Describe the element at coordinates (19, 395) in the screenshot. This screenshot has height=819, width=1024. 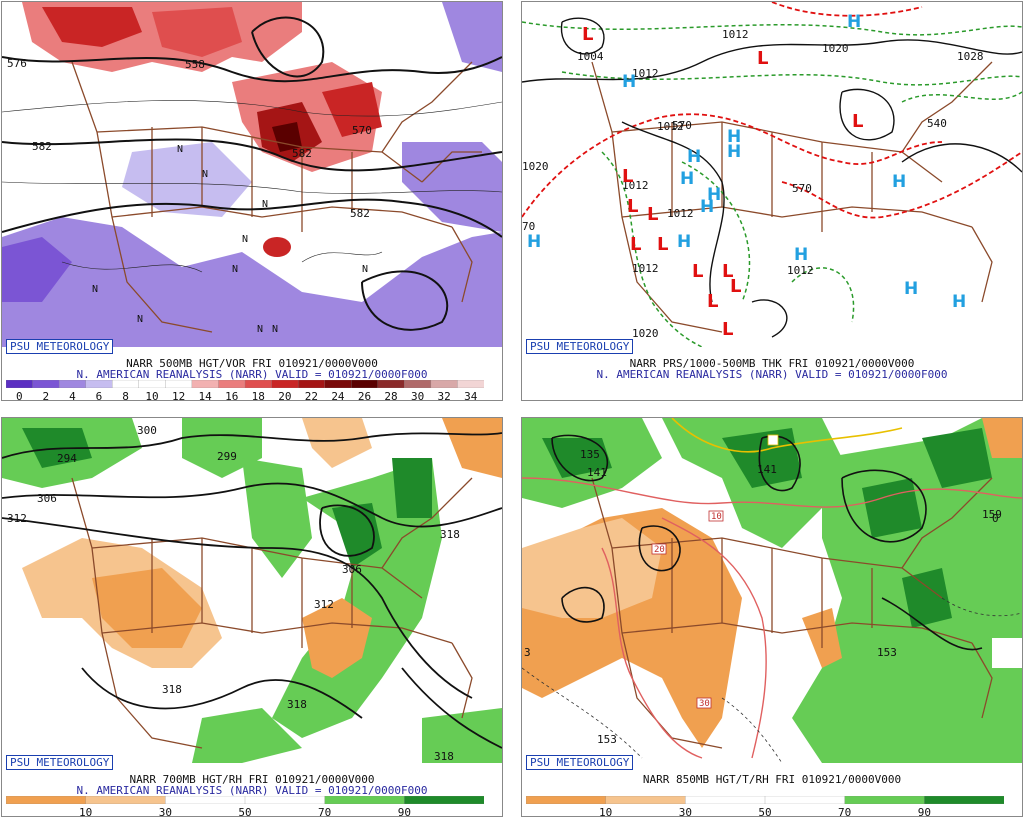
I see `colorbar-label: 0` at that location.